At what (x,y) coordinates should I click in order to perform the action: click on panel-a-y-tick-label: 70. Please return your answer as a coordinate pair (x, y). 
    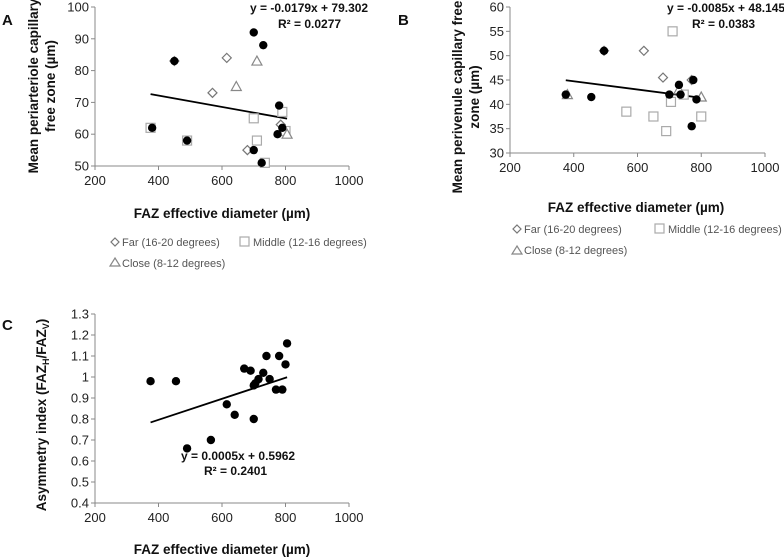
    Looking at the image, I should click on (82, 102).